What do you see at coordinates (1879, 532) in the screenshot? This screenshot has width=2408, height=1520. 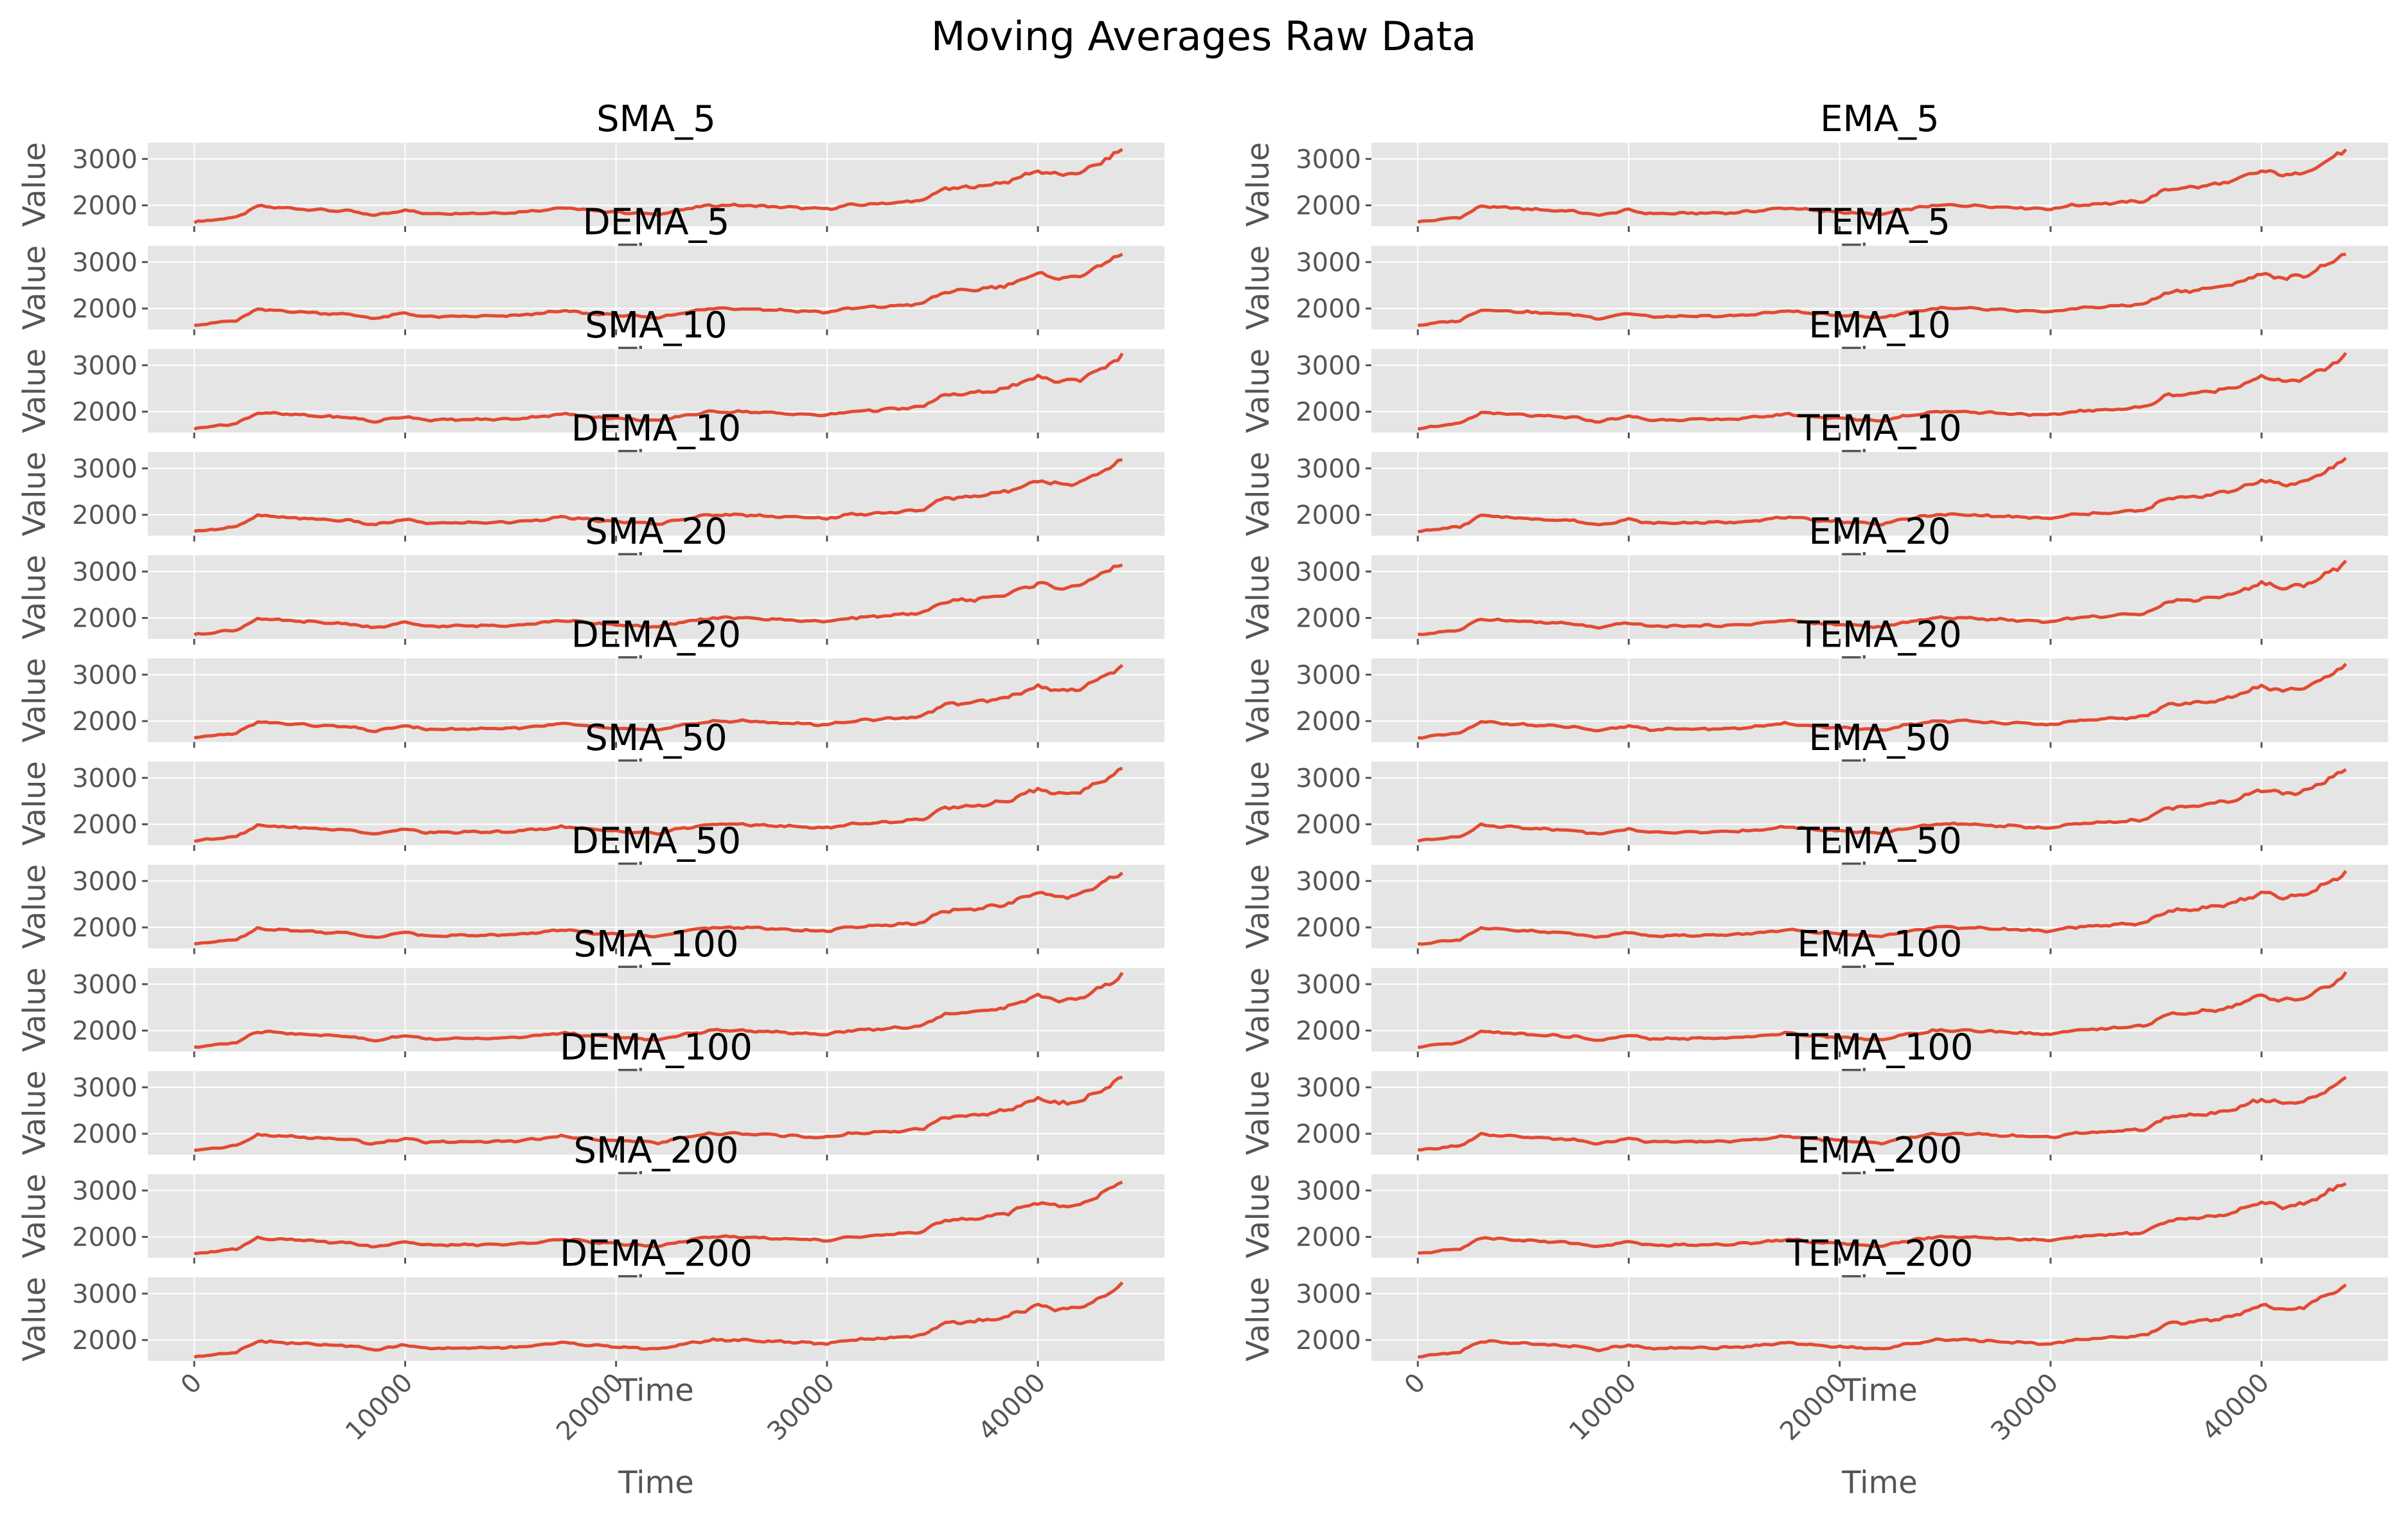 I see `subplot-title: EMA_20` at bounding box center [1879, 532].